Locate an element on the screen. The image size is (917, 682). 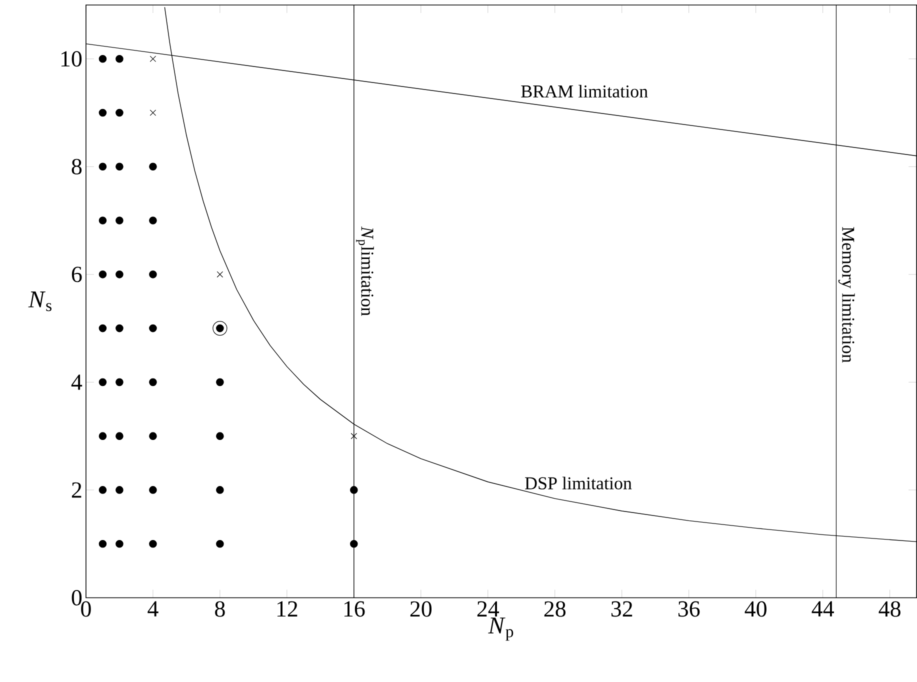
ref-line-label: N$_{p}$limitation is located at coordinates (365, 271).